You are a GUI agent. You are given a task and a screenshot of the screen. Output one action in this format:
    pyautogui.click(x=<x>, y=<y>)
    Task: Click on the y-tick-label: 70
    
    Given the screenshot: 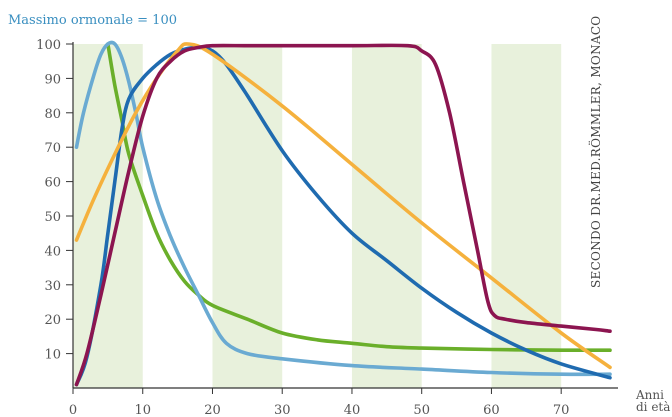 What is the action you would take?
    pyautogui.click(x=52, y=148)
    